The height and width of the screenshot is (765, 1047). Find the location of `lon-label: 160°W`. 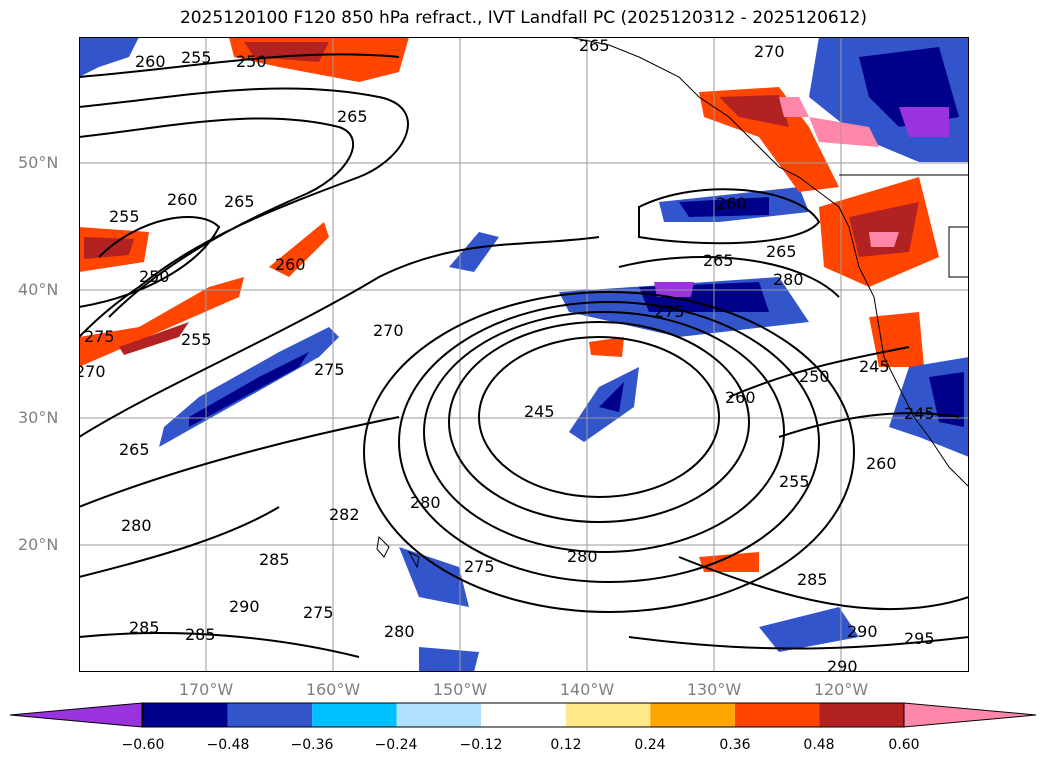

lon-label: 160°W is located at coordinates (333, 689).